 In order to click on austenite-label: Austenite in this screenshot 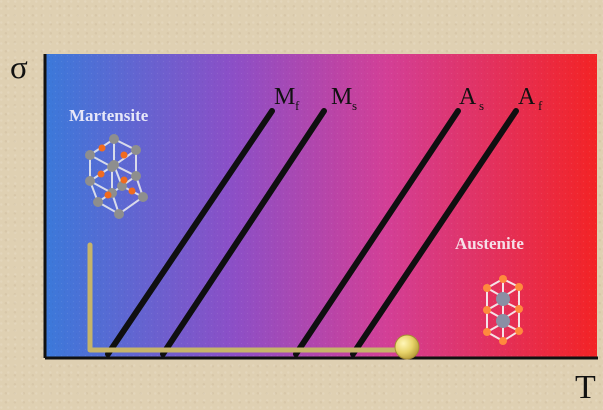, I will do `click(489, 243)`.